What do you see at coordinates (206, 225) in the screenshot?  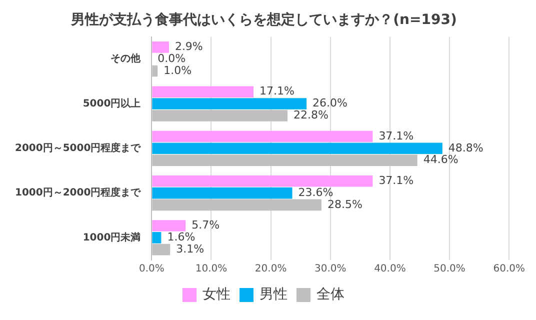 I see `data-label: 5.7%` at bounding box center [206, 225].